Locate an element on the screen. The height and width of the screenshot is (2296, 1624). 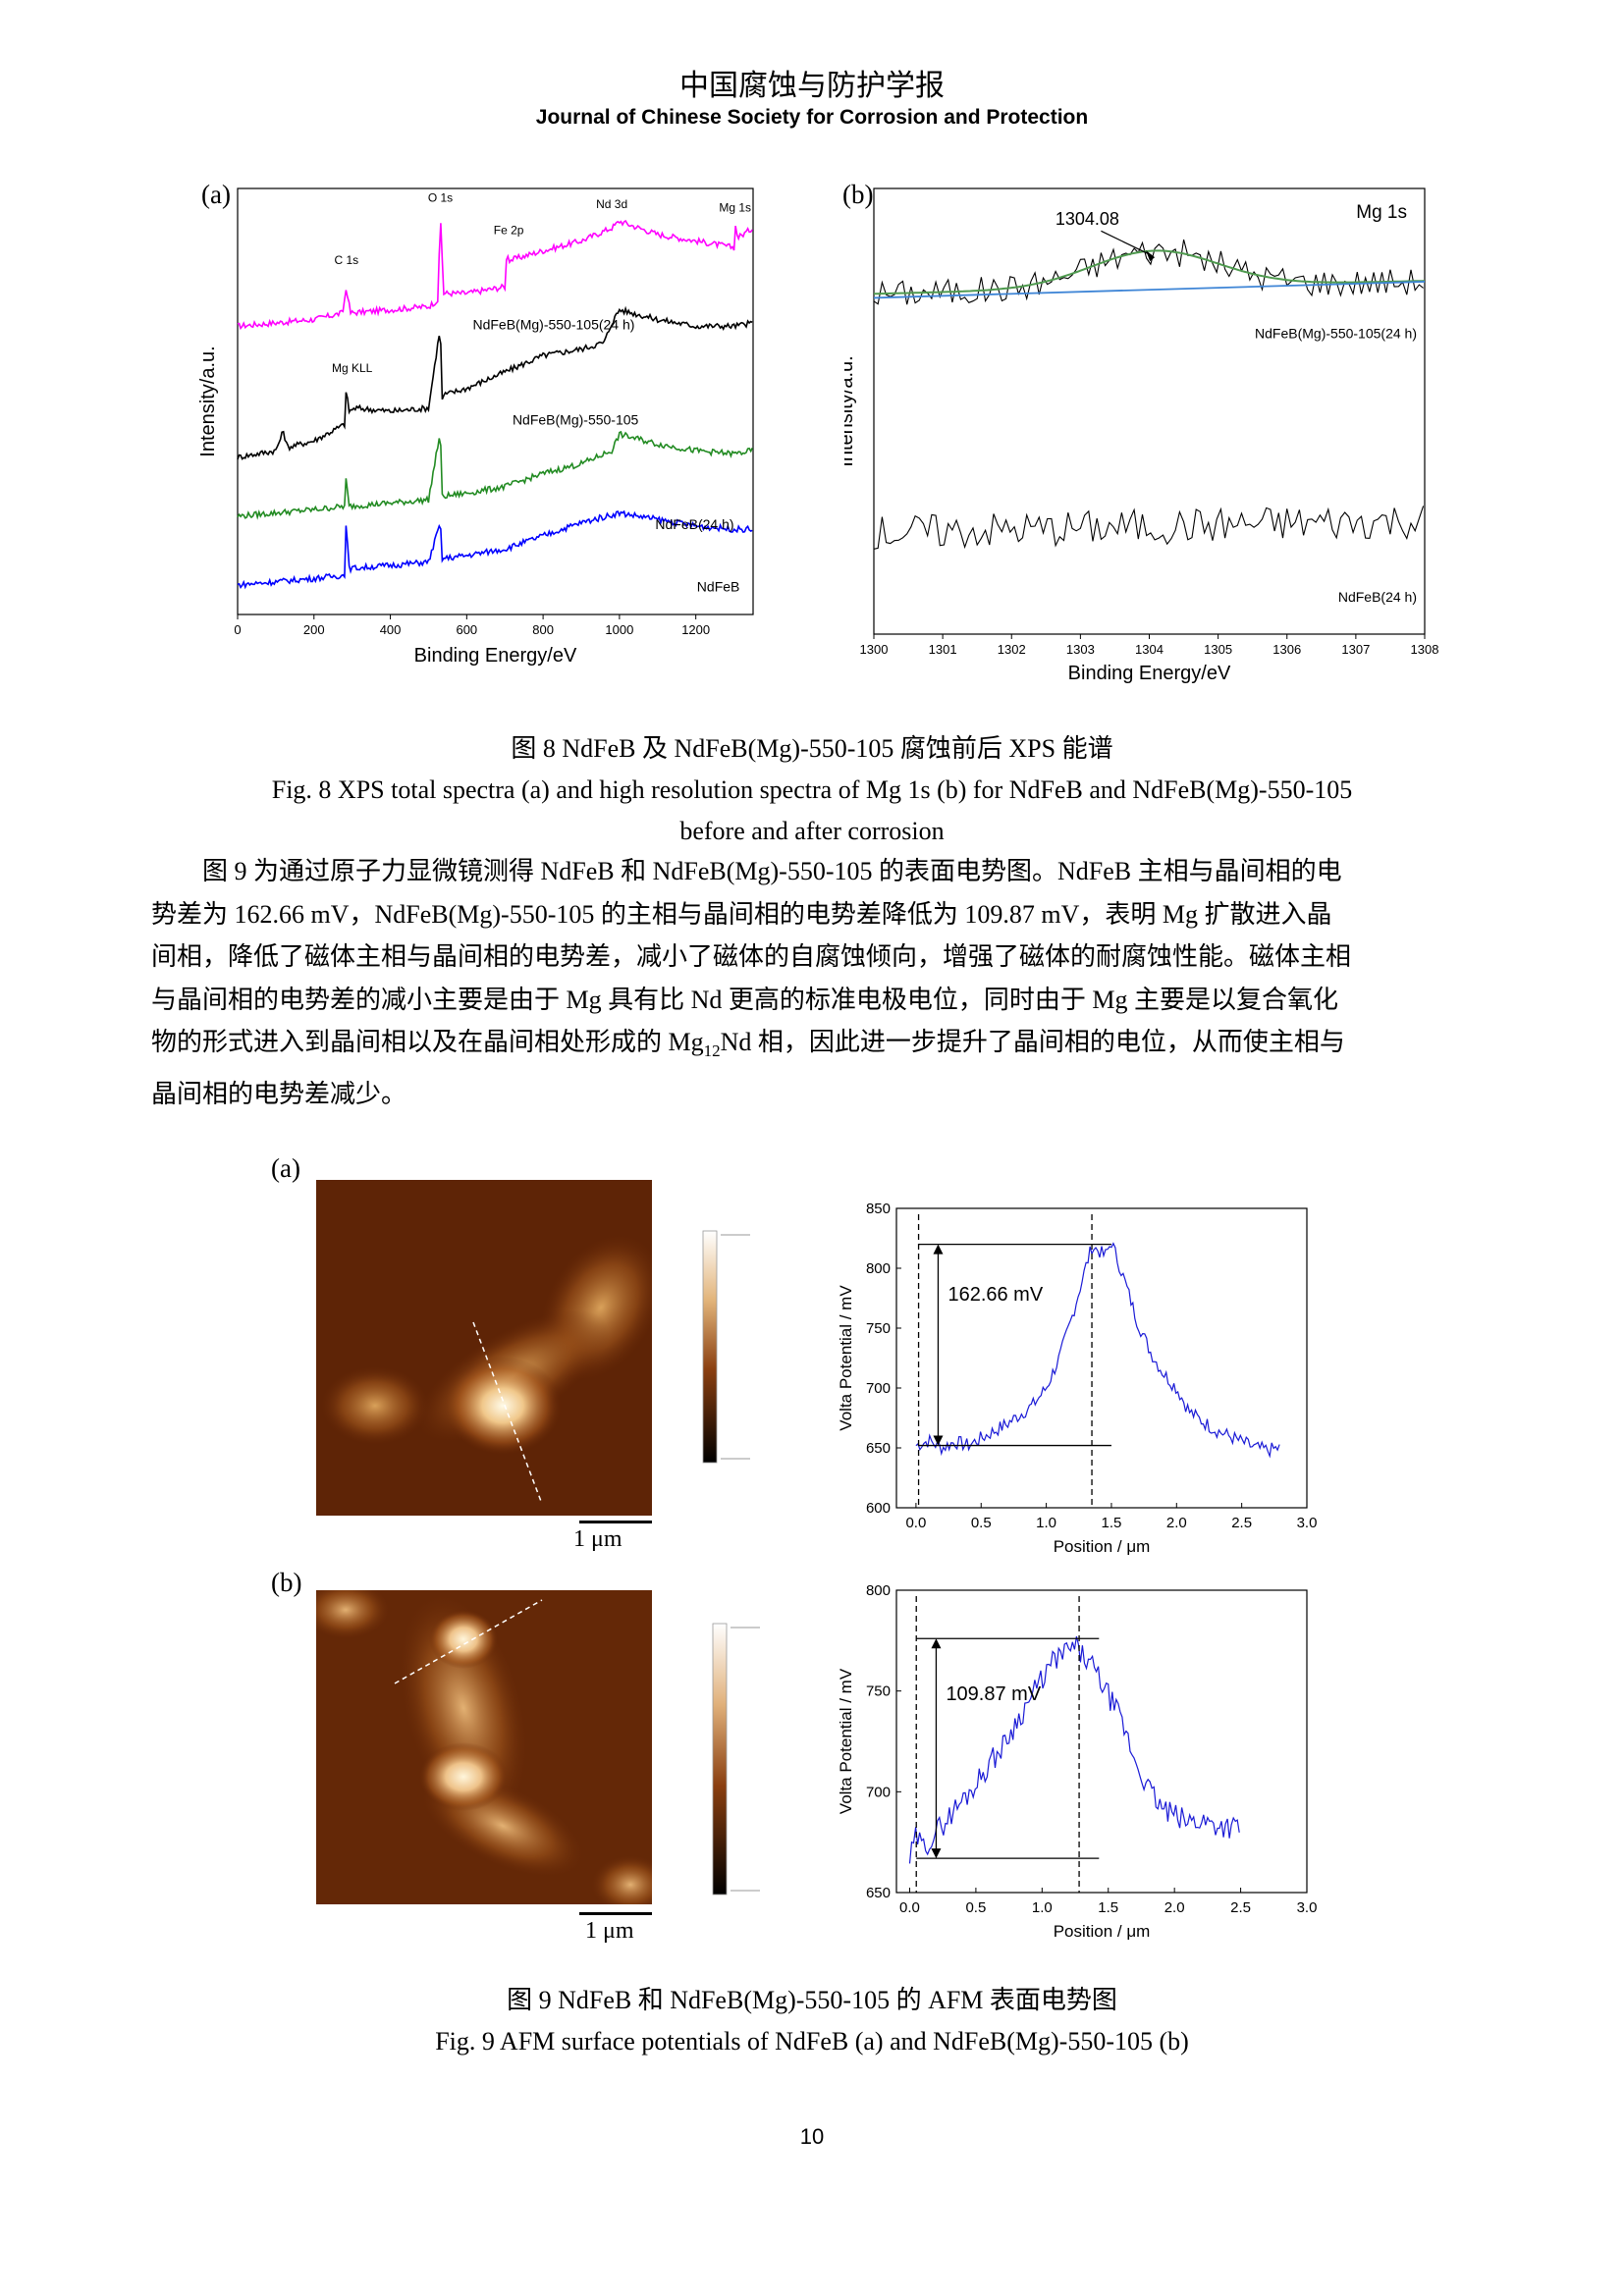
peak-arrowhead is located at coordinates (1151, 256).